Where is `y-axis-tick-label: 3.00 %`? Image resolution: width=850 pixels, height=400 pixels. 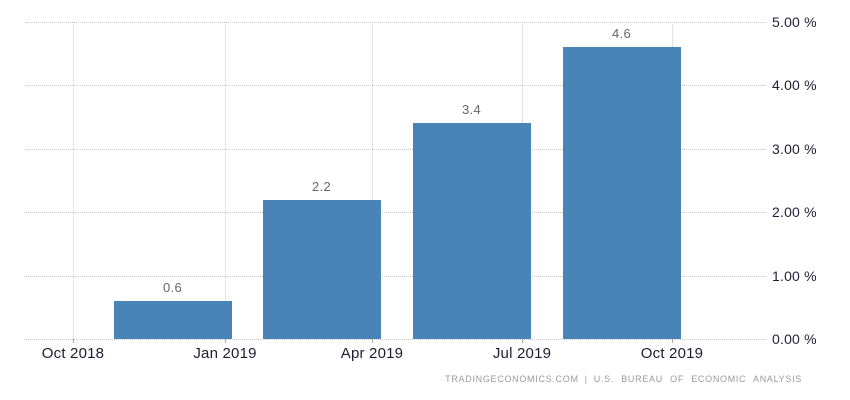
y-axis-tick-label: 3.00 % is located at coordinates (794, 148).